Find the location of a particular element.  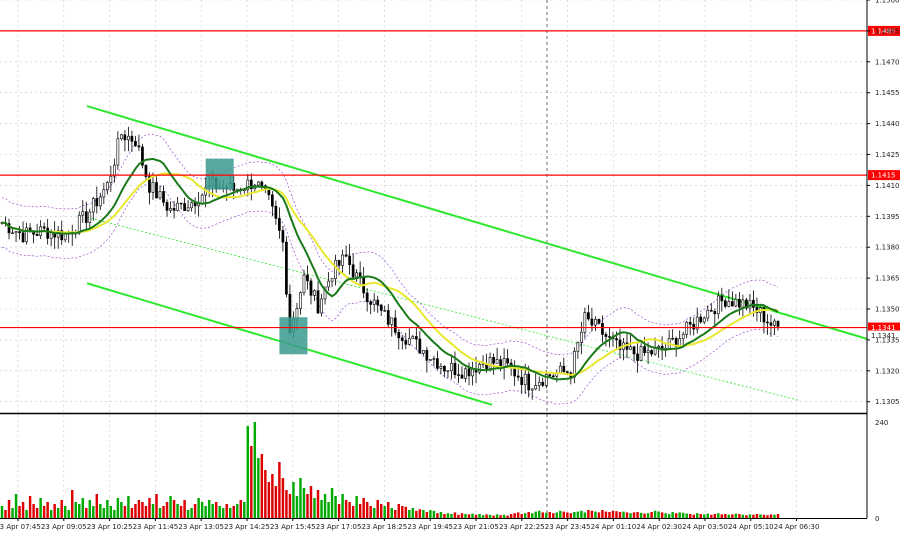

time-tick-label: 23 Apr 11:45 is located at coordinates (156, 527).